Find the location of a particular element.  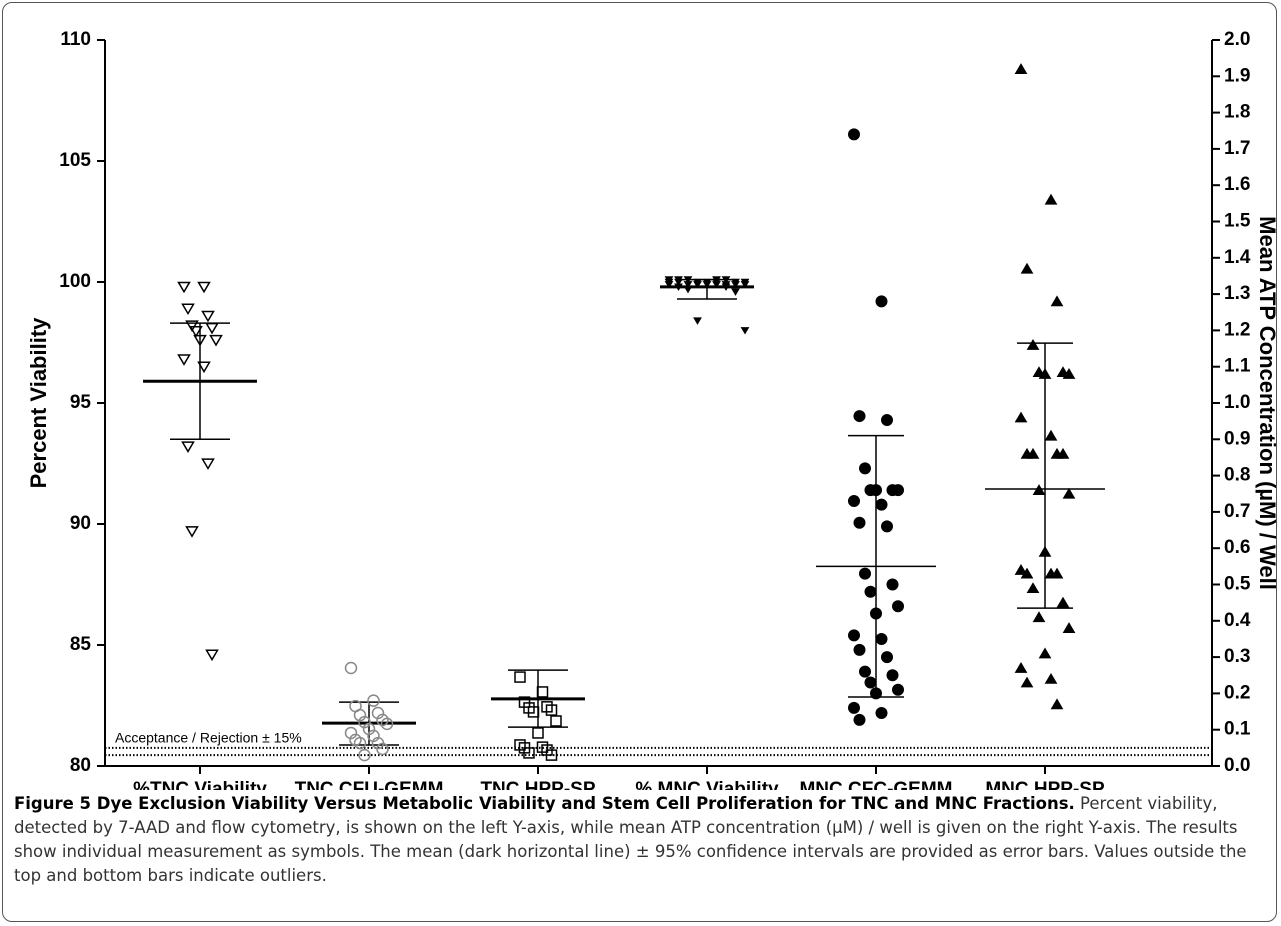

x-tick-label: TNC HPP-SP is located at coordinates (537, 784).